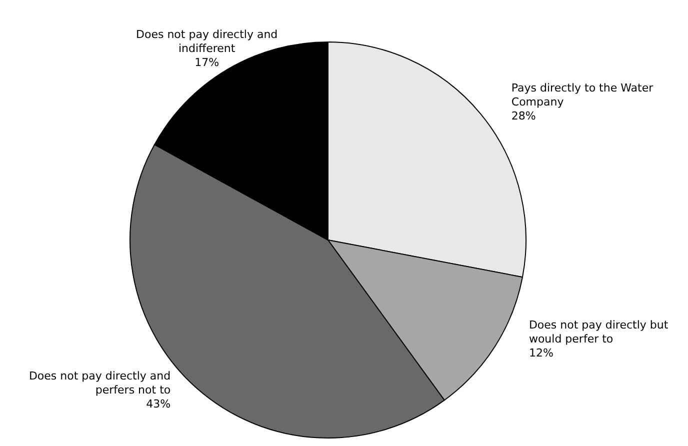  Describe the element at coordinates (582, 94) in the screenshot. I see `slice-label: Pays directly to the Water Company` at that location.